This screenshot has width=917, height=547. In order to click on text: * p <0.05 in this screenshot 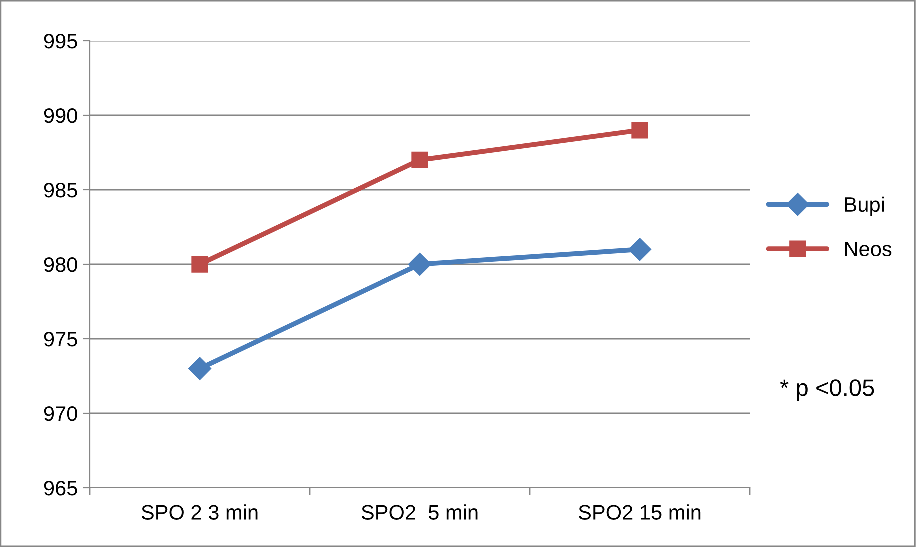, I will do `click(827, 391)`.